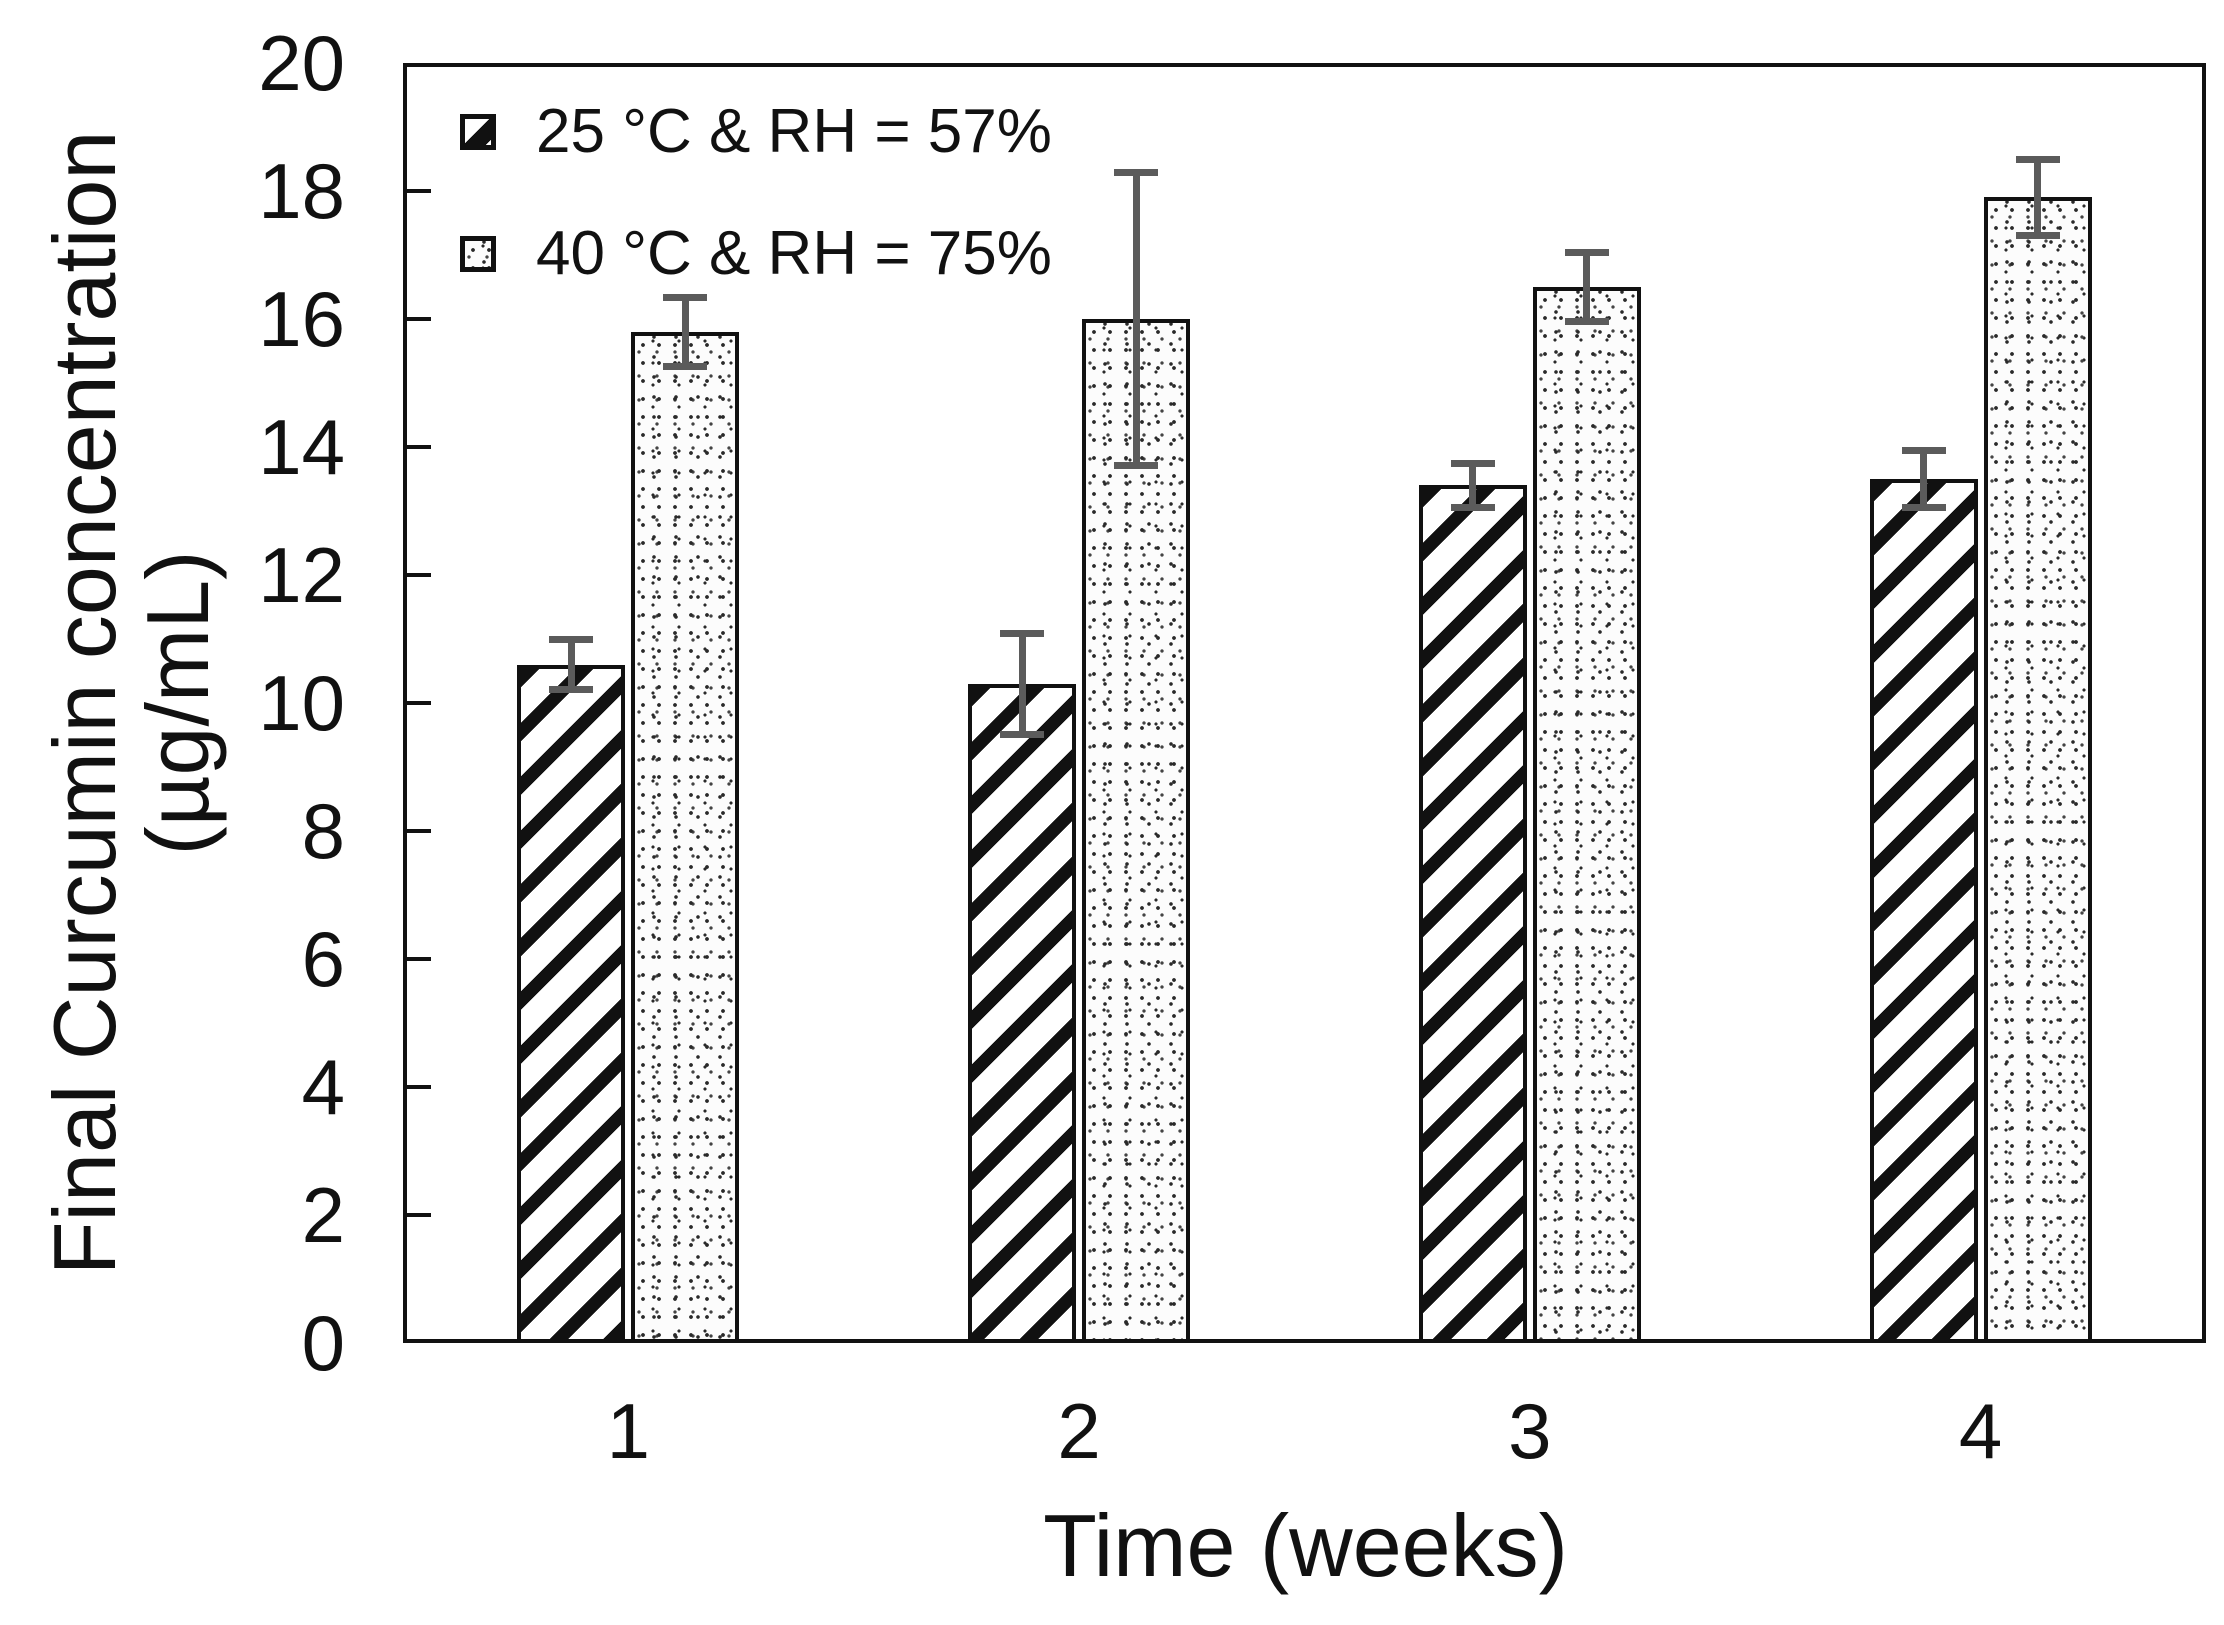  I want to click on y-tick-label: 10, so click(301, 703).